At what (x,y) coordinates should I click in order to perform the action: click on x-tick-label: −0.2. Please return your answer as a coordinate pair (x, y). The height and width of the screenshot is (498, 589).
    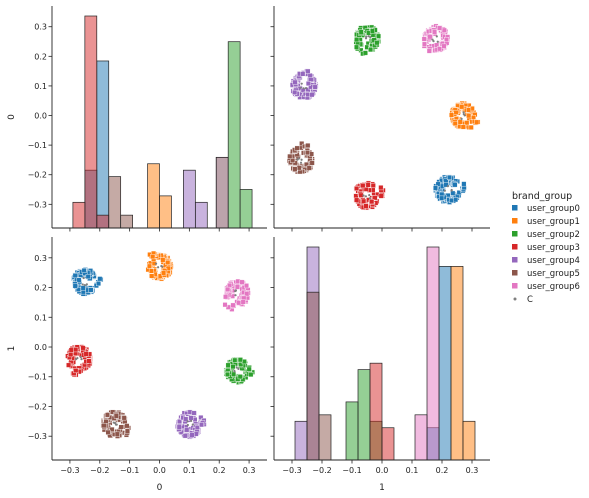
    Looking at the image, I should click on (321, 470).